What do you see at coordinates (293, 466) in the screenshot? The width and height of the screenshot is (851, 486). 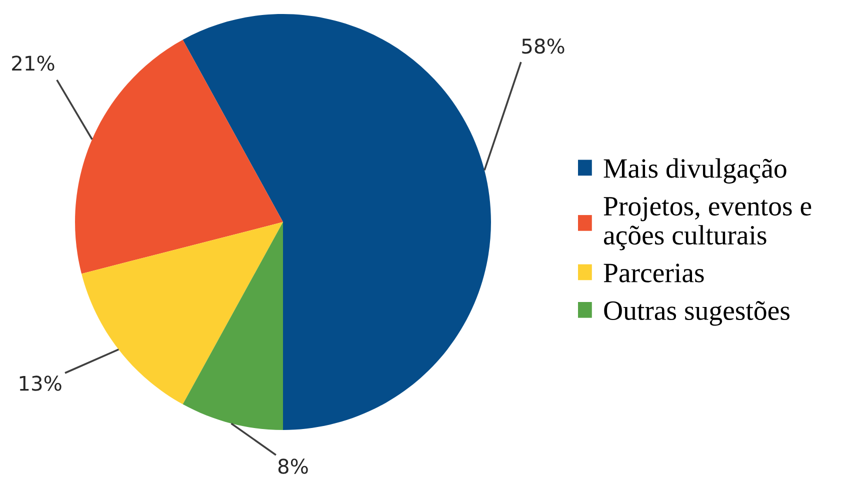 I see `data-label: 8%` at bounding box center [293, 466].